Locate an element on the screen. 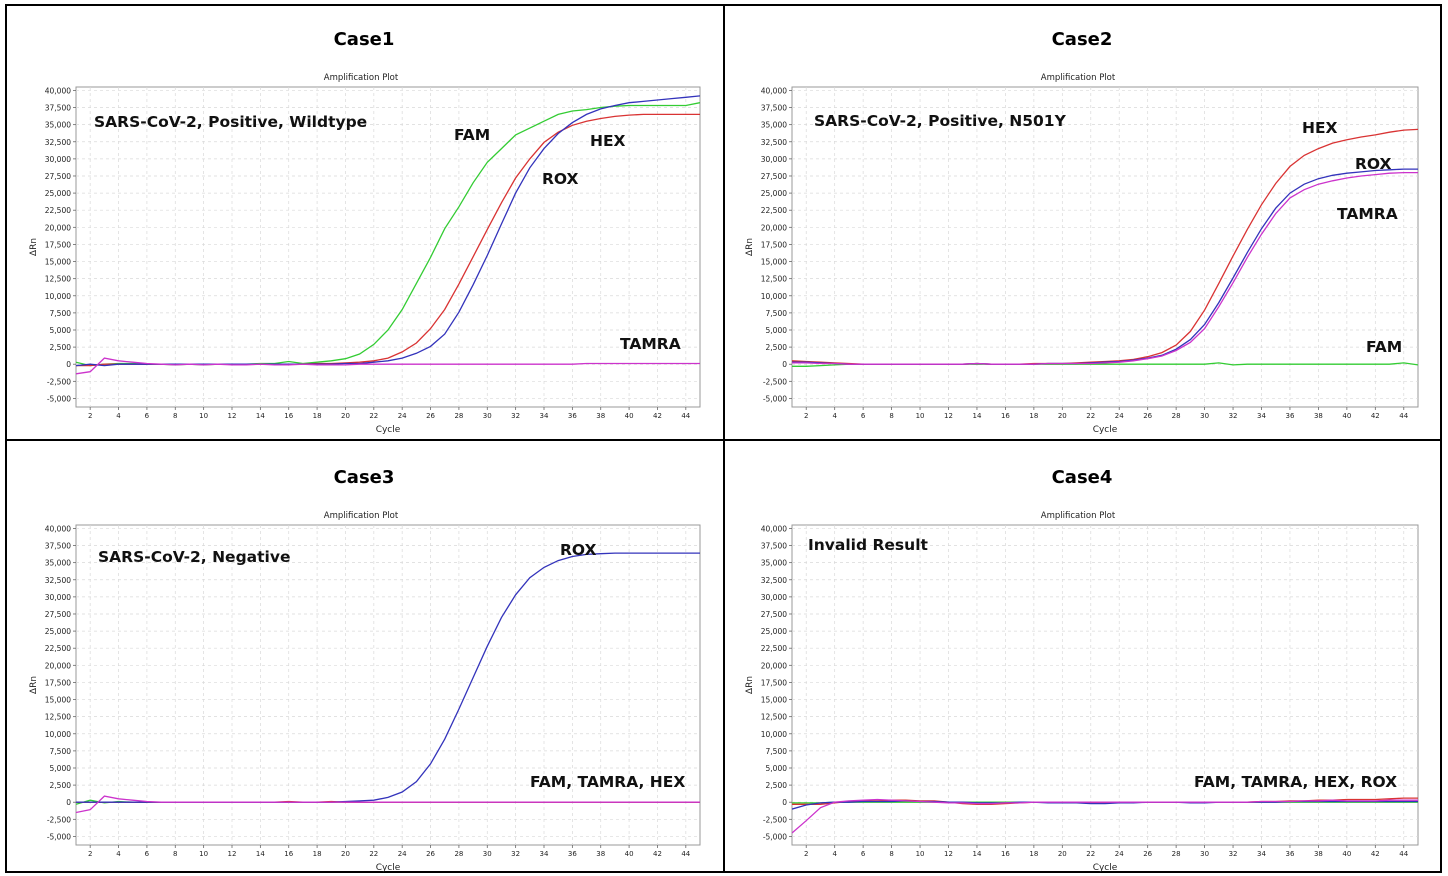 This screenshot has width=1448, height=876. case-title: Case1 is located at coordinates (364, 39).